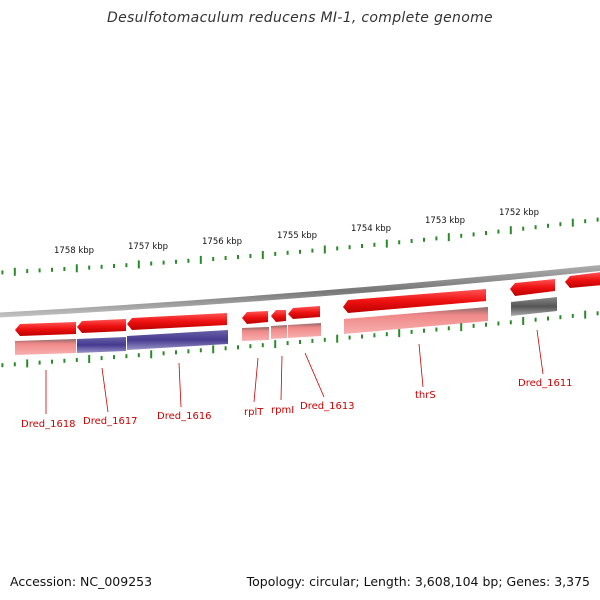  Describe the element at coordinates (255, 317) in the screenshot. I see `gene-arrow-rplt` at that location.